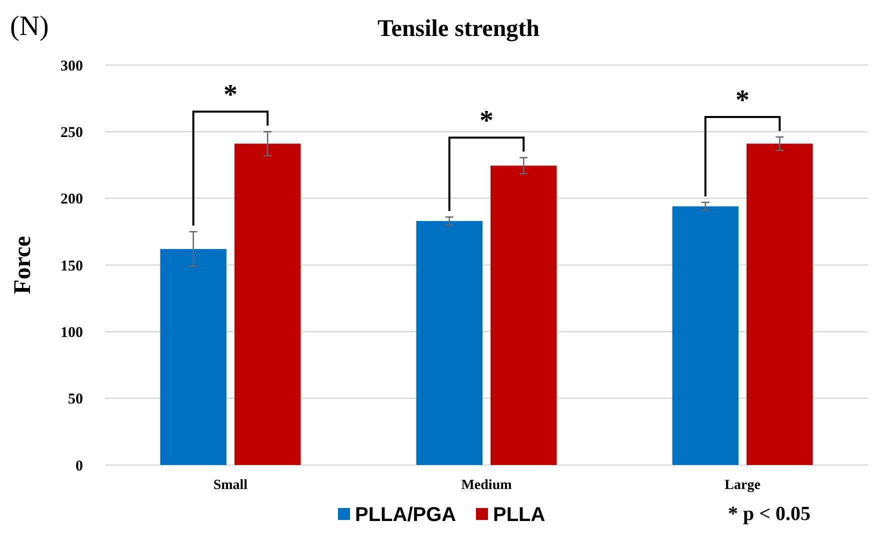 This screenshot has height=534, width=872. I want to click on x-tick-label: Large, so click(742, 485).